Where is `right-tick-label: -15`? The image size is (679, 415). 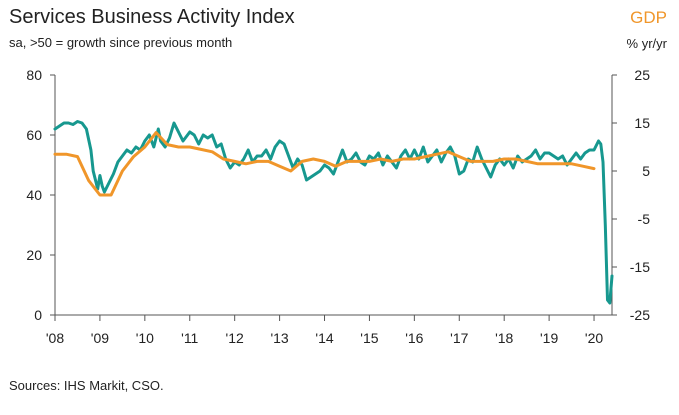 right-tick-label: -15 is located at coordinates (640, 267).